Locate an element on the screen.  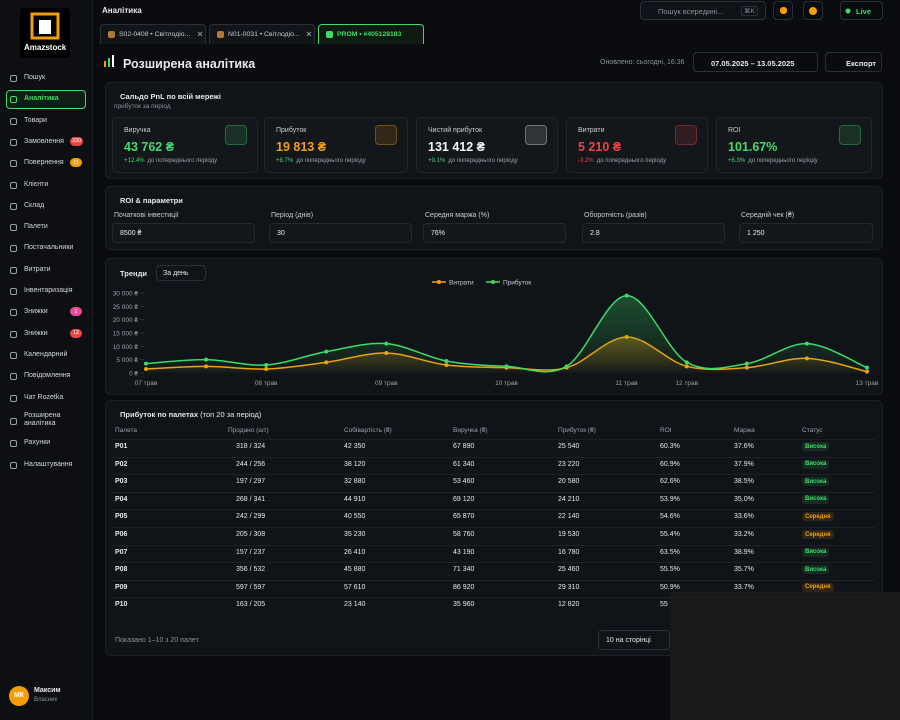
nav-item: Замовлення 330 is located at coordinates (46, 142).